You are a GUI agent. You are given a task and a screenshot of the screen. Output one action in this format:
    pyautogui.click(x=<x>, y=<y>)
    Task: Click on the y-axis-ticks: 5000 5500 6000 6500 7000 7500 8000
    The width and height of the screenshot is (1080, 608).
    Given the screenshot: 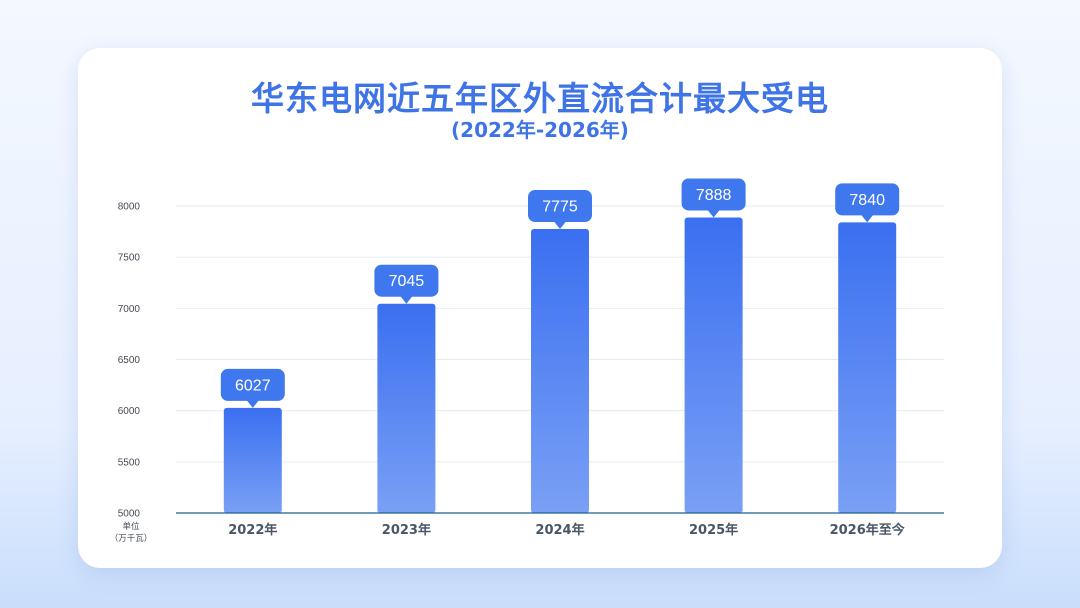 What is the action you would take?
    pyautogui.click(x=129, y=361)
    